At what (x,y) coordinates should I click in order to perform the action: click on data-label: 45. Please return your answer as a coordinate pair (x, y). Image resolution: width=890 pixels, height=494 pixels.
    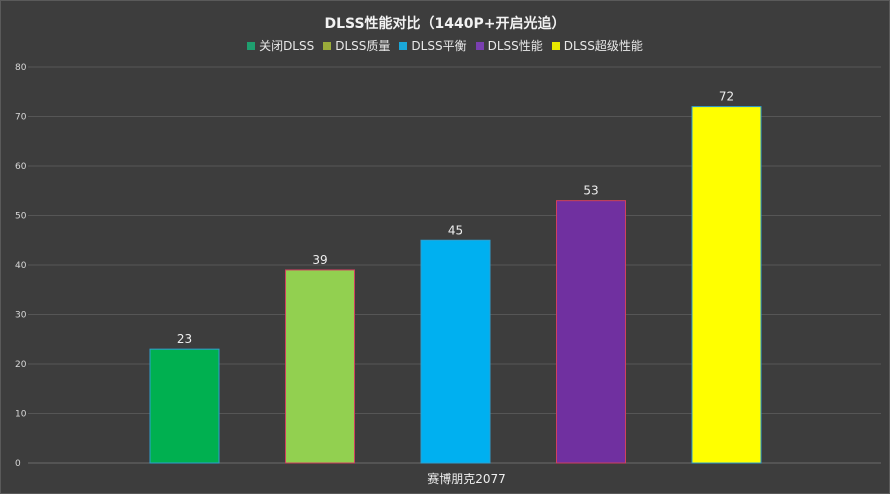
    Looking at the image, I should click on (455, 230).